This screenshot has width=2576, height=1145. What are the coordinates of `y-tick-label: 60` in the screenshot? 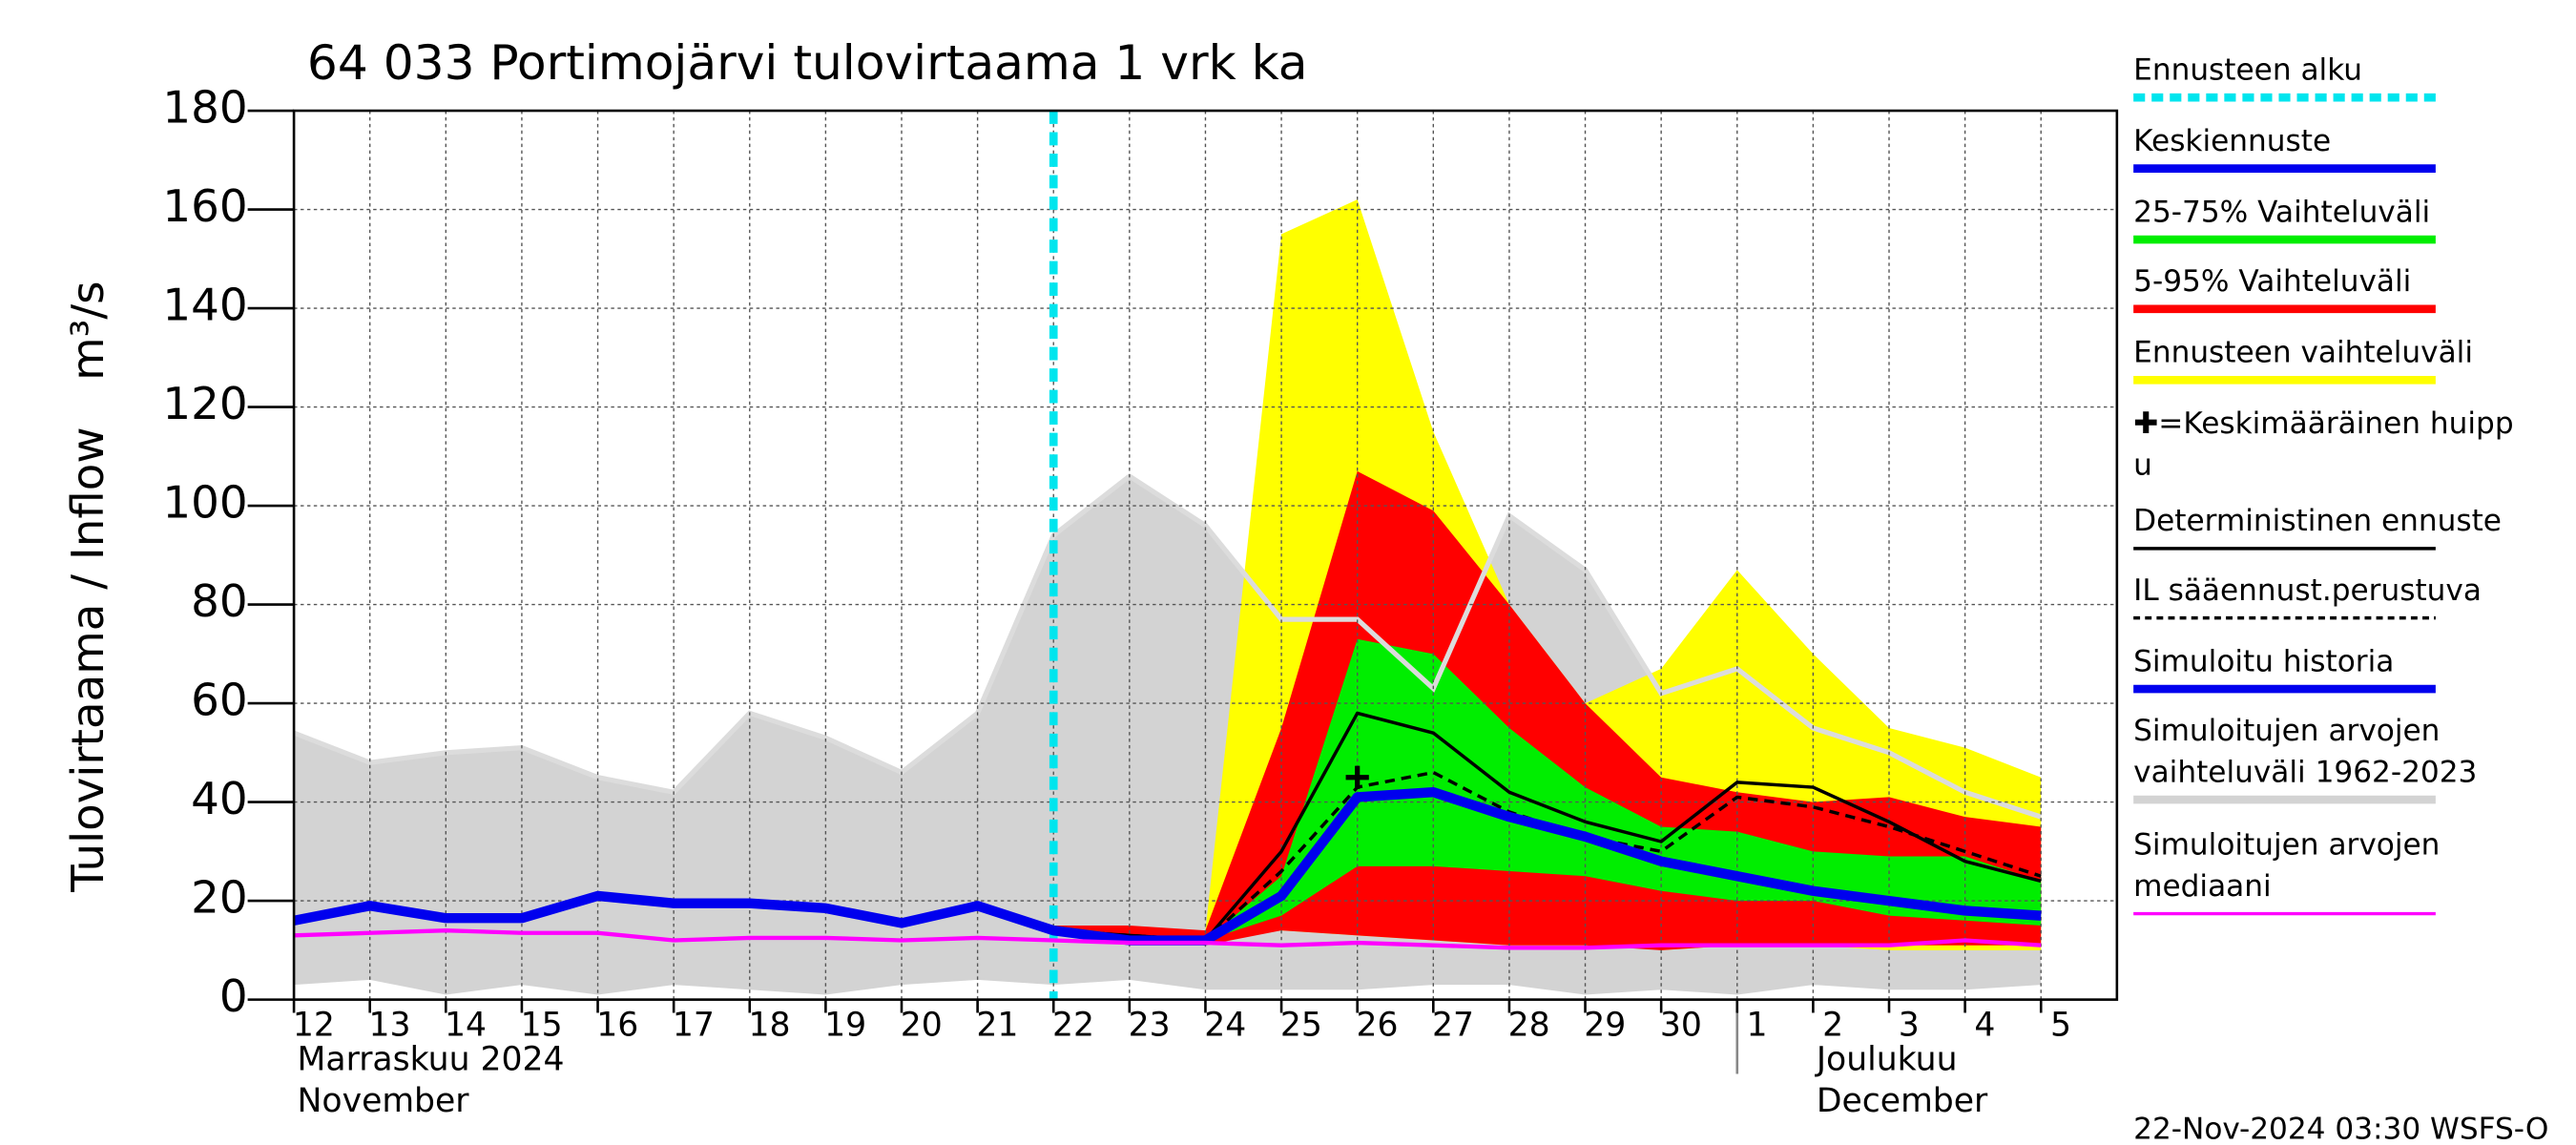 It's located at (219, 702).